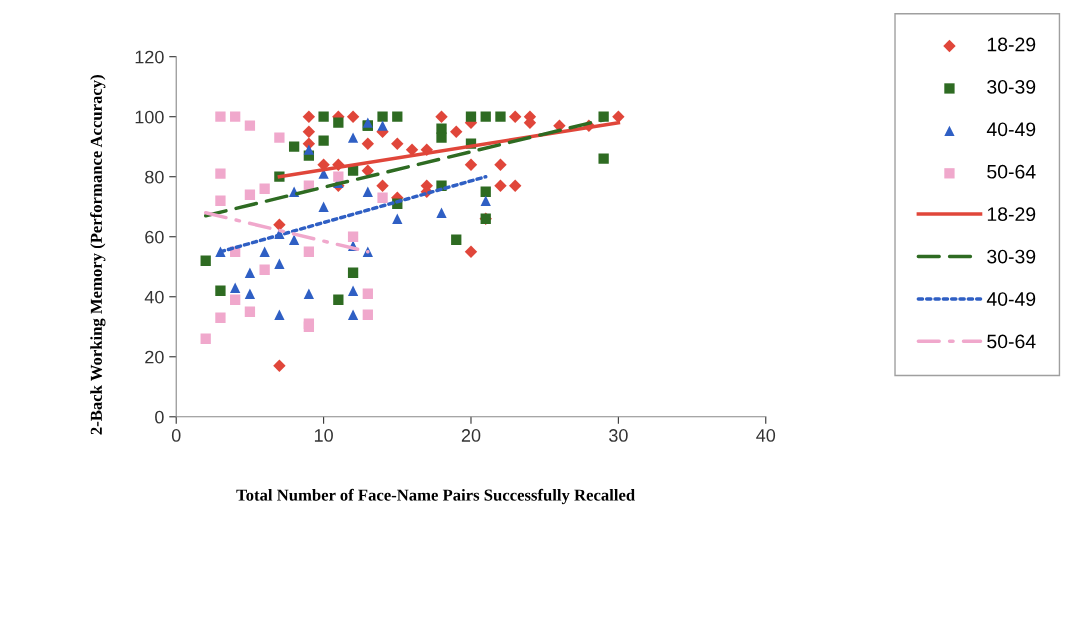  I want to click on y-tick-label: 80, so click(154, 177).